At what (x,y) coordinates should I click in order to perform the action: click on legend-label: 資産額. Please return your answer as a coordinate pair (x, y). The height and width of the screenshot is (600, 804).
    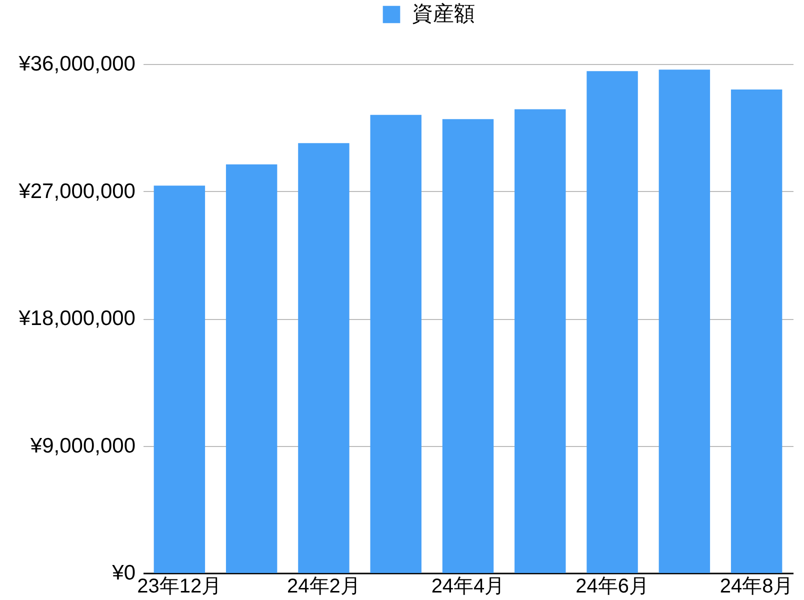
    Looking at the image, I should click on (443, 14).